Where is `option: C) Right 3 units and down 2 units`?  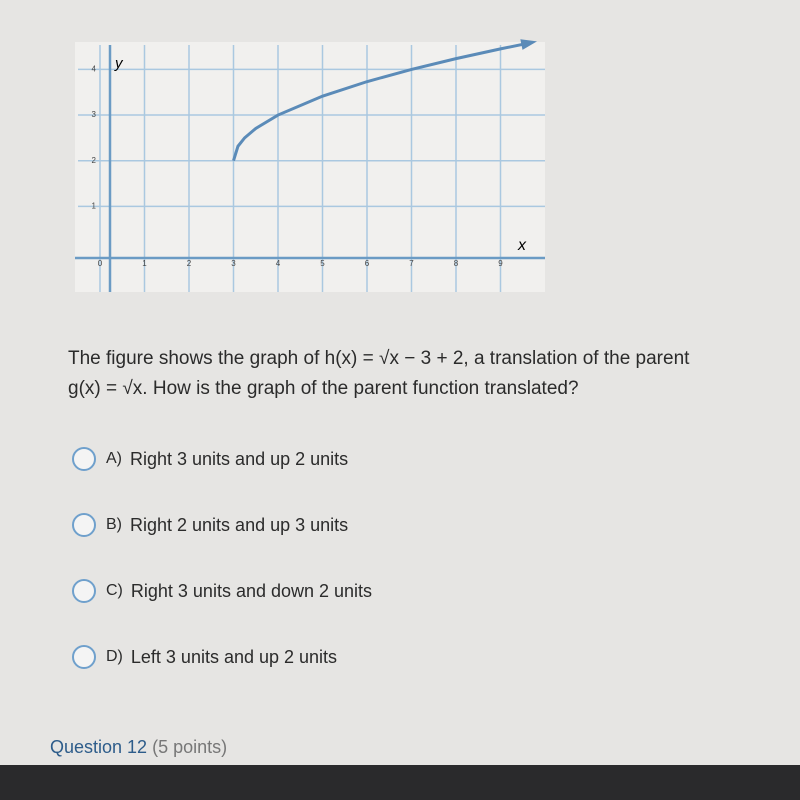 option: C) Right 3 units and down 2 units is located at coordinates (222, 591).